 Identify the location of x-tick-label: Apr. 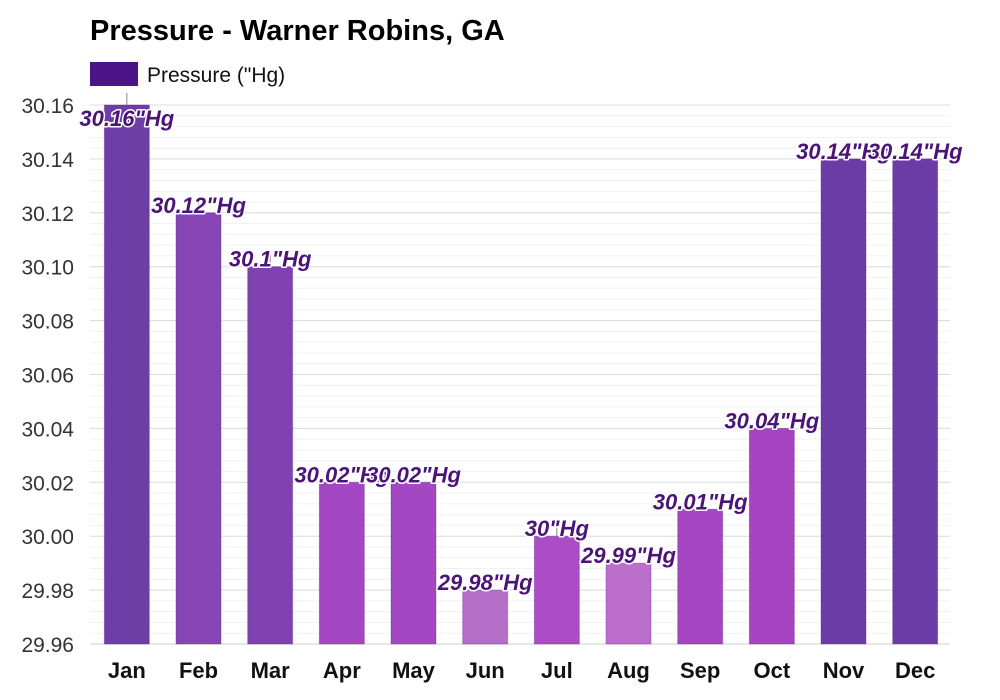
(342, 670).